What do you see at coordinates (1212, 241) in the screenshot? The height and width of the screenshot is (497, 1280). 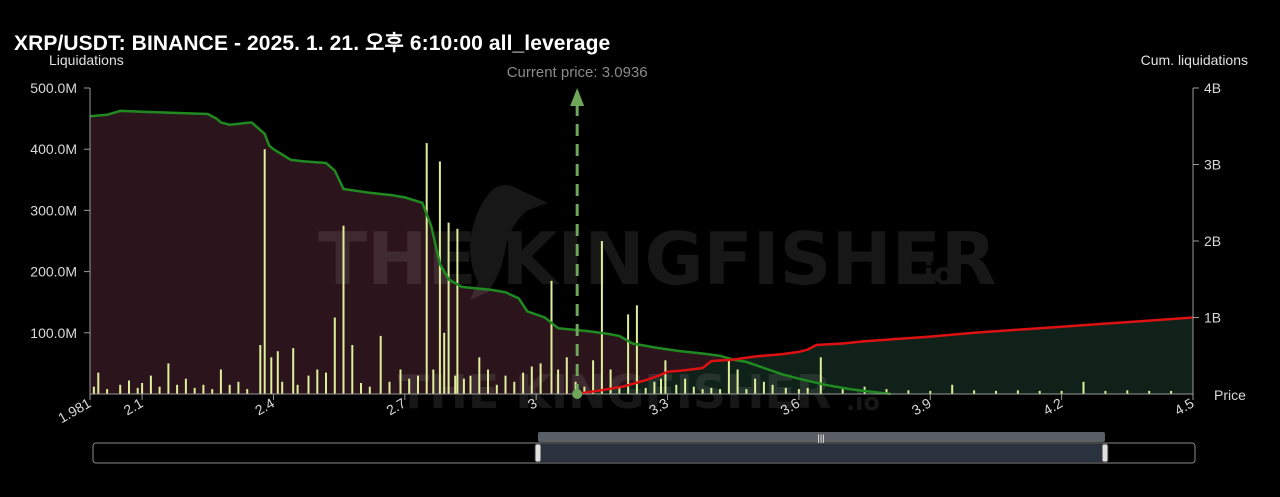 I see `right-tick-label: 2B` at bounding box center [1212, 241].